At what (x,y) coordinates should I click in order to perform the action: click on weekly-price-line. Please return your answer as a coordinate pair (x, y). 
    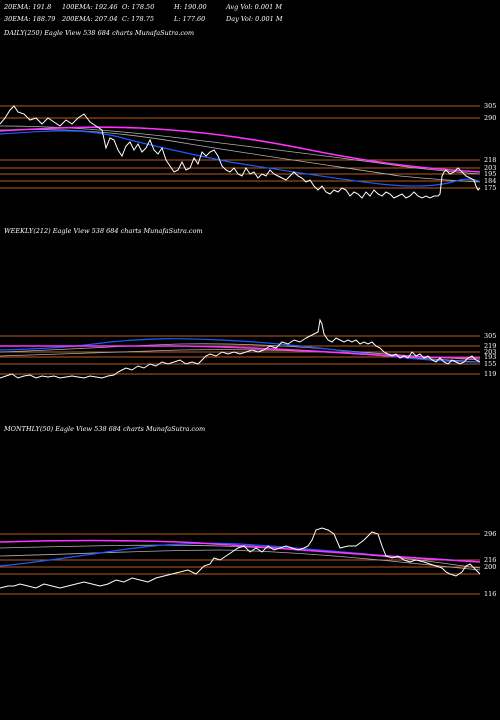
    Looking at the image, I should click on (240, 348).